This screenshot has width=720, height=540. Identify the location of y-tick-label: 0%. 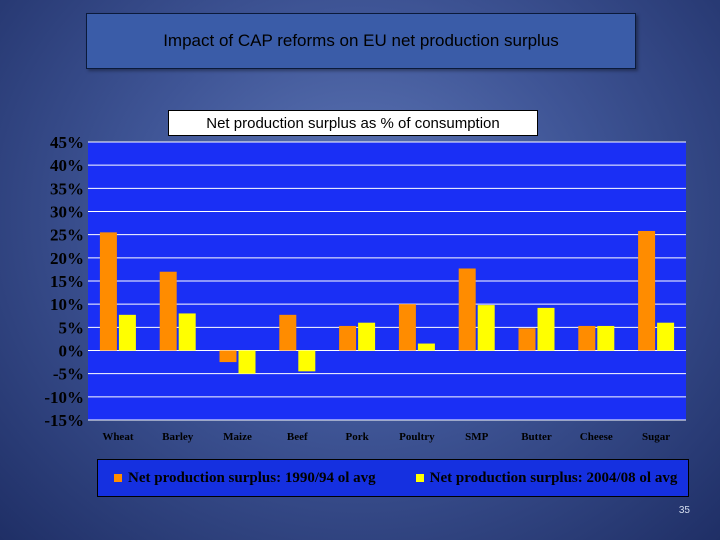
(72, 351).